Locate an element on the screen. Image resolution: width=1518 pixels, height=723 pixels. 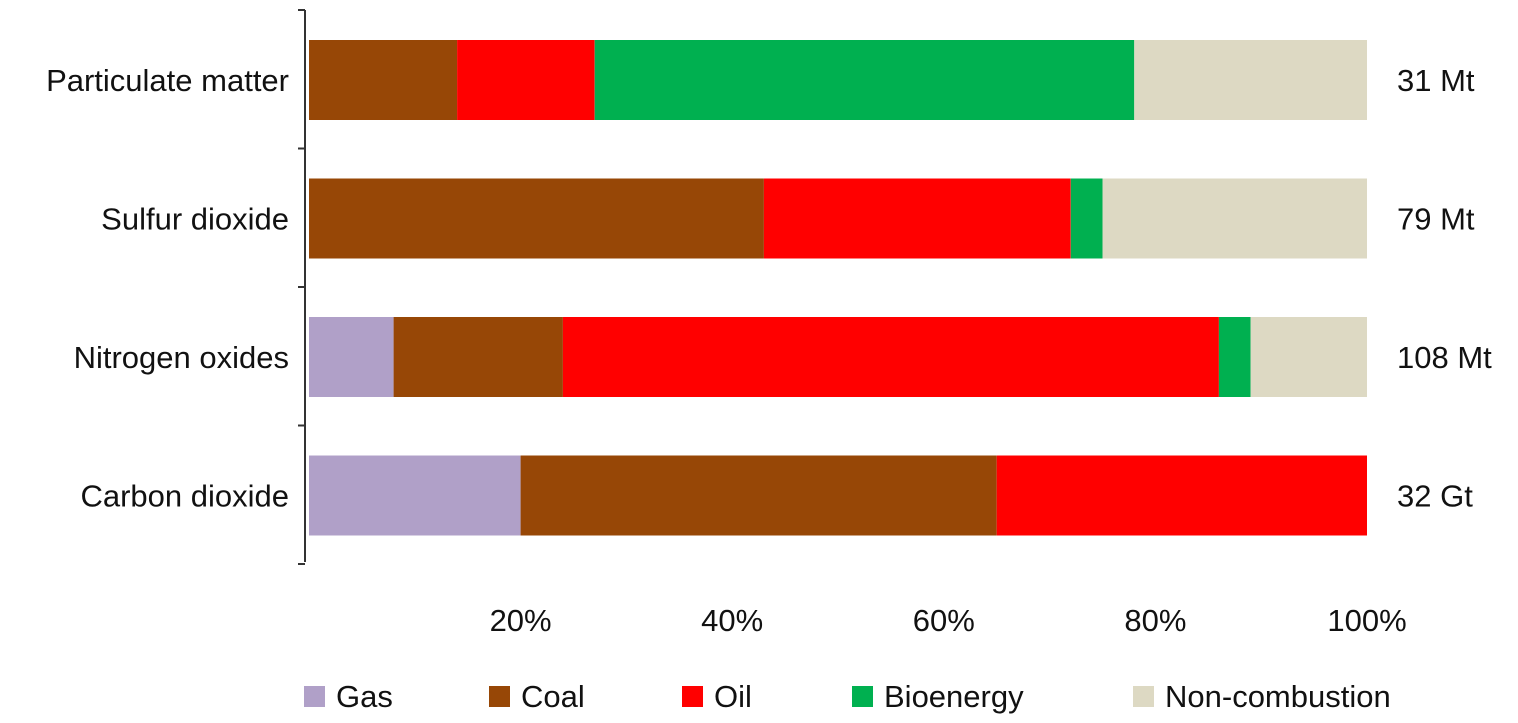
x-tick-label-80: 80% is located at coordinates (1155, 620).